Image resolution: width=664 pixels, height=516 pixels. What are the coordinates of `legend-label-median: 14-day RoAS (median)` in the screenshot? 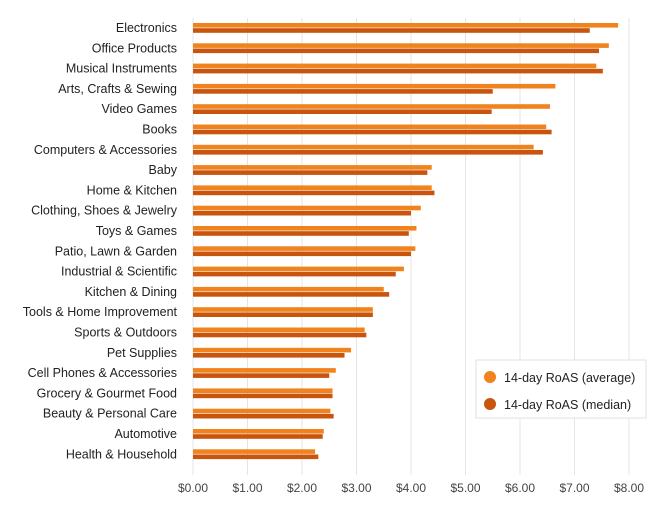 It's located at (567, 405).